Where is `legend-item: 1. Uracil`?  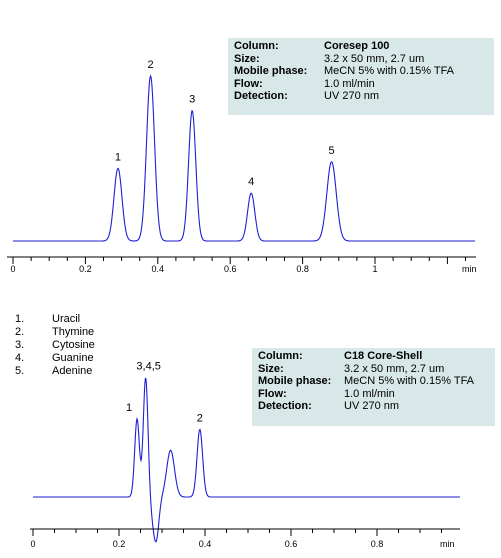
legend-item: 1. Uracil is located at coordinates (55, 319).